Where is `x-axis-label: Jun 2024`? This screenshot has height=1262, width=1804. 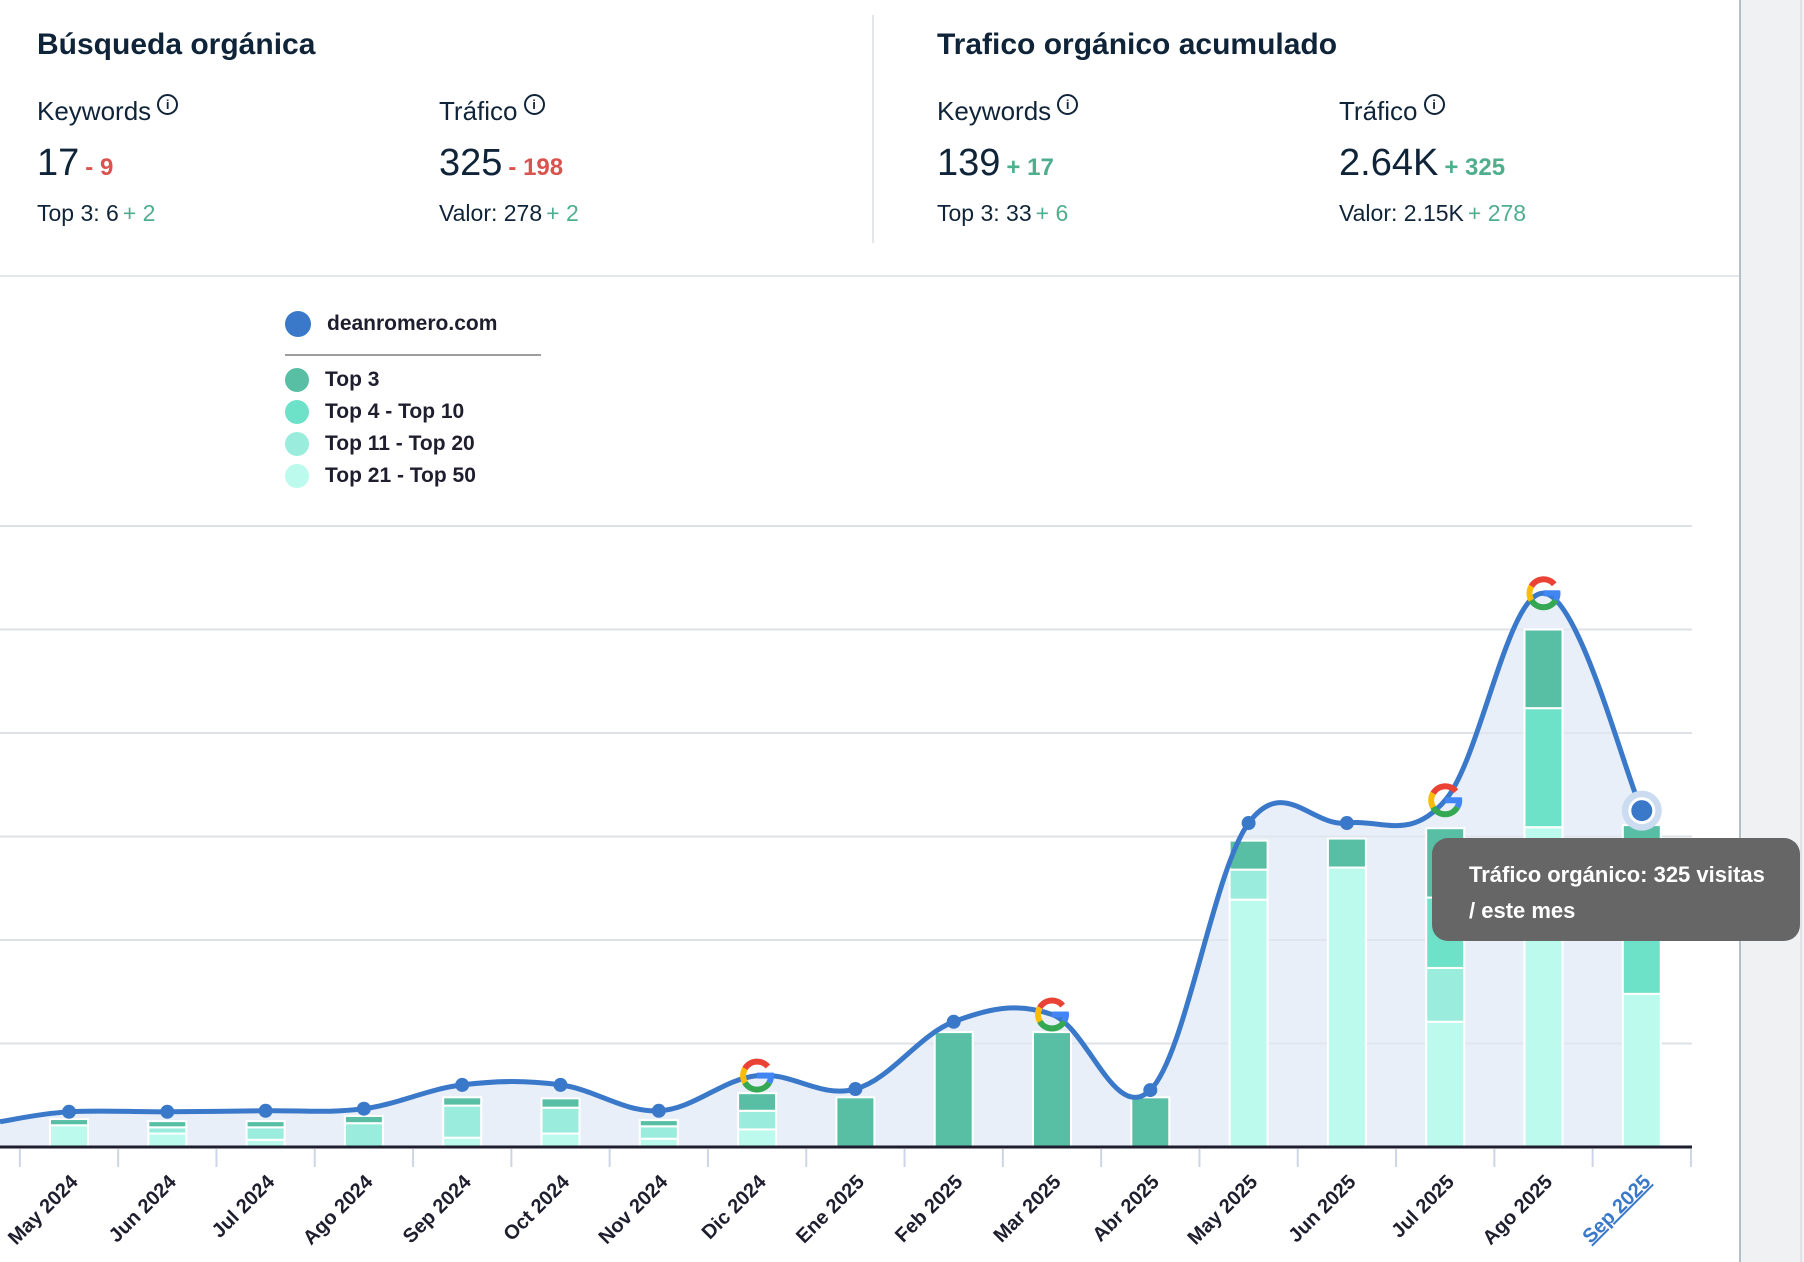
x-axis-label: Jun 2024 is located at coordinates (143, 1208).